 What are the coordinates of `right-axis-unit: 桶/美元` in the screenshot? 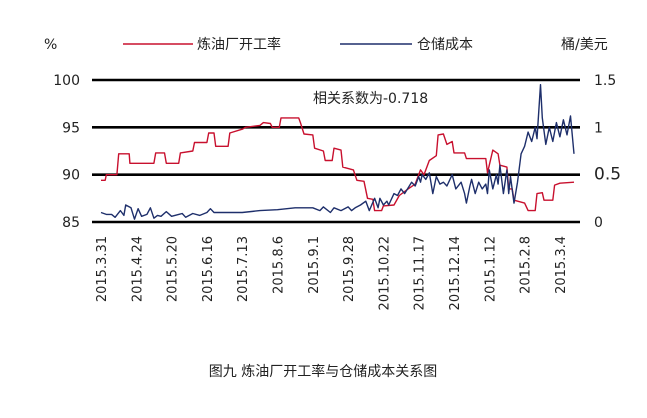 It's located at (584, 45).